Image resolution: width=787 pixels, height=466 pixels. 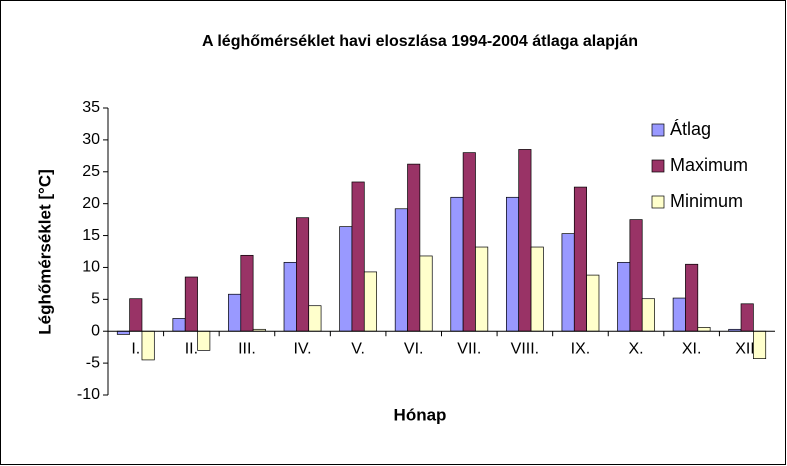 I want to click on y-tick-label: 30, so click(x=91, y=139).